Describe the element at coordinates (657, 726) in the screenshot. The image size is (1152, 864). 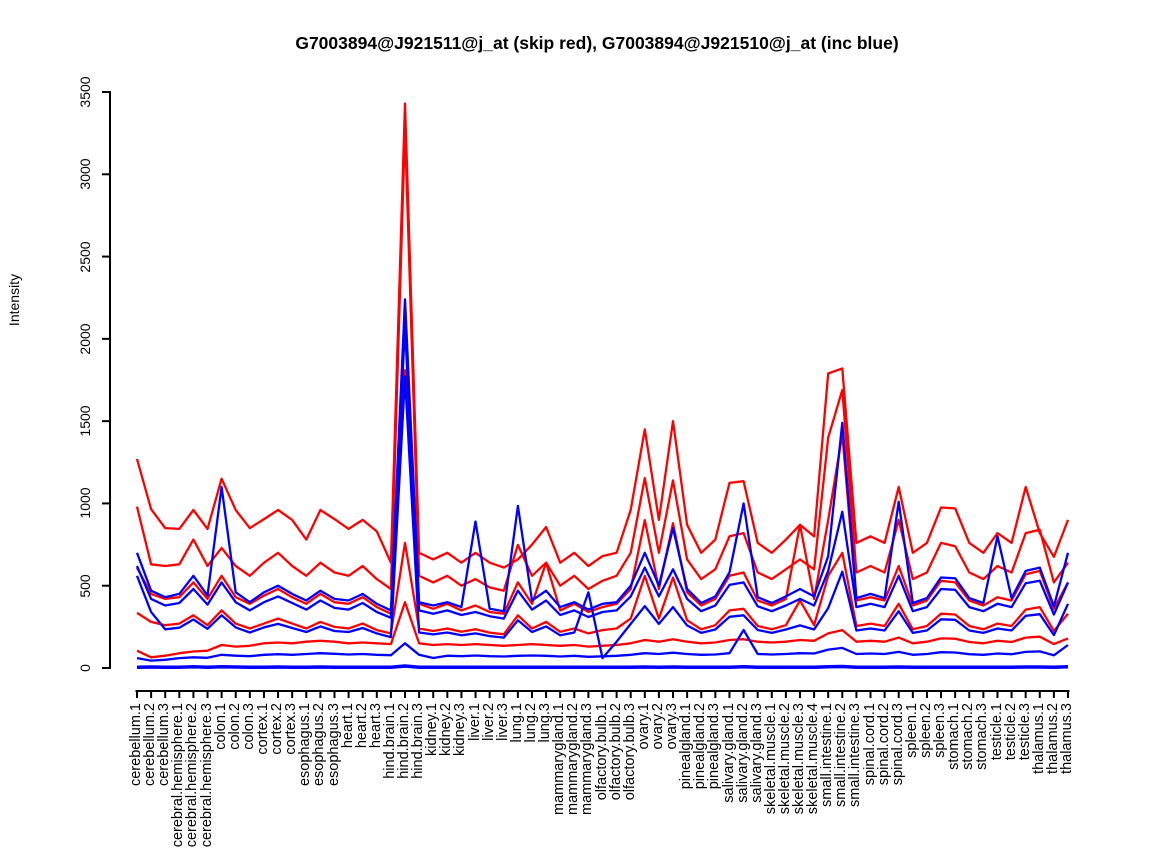
I see `x-tick-label: ovary.2` at that location.